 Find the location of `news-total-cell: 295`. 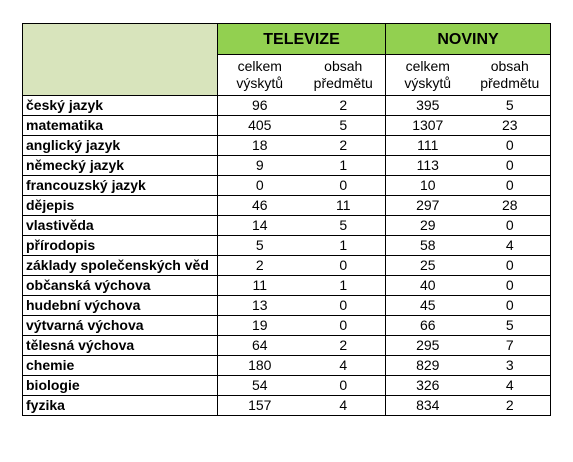

news-total-cell: 295 is located at coordinates (427, 345).